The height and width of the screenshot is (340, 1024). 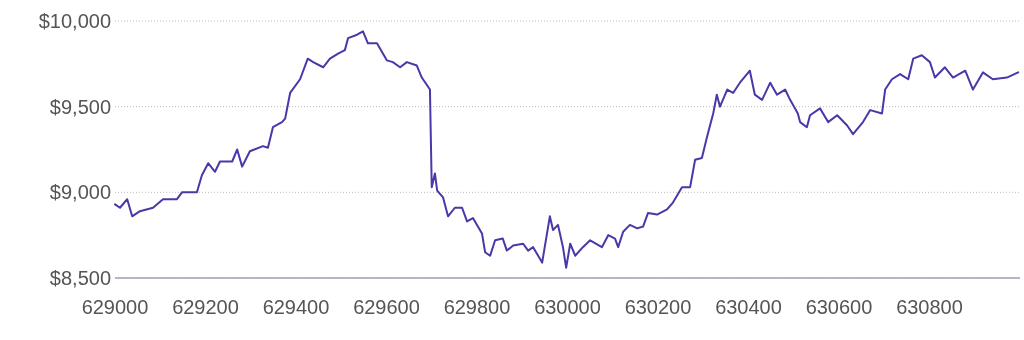 What do you see at coordinates (929, 307) in the screenshot?
I see `x-tick-label: 630800` at bounding box center [929, 307].